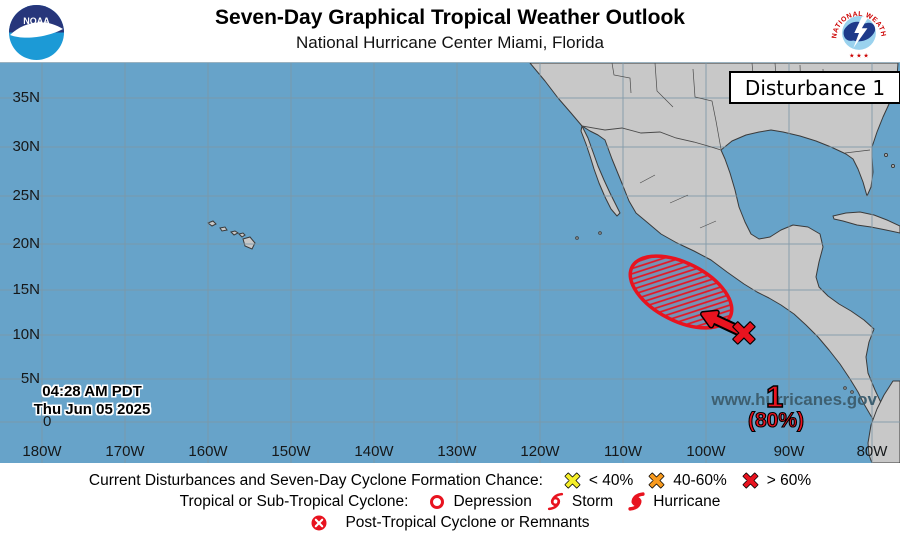 The height and width of the screenshot is (533, 900). I want to click on nws-logo: NATIONAL WEATHER SERVICE ★ ★ ★, so click(855, 30).